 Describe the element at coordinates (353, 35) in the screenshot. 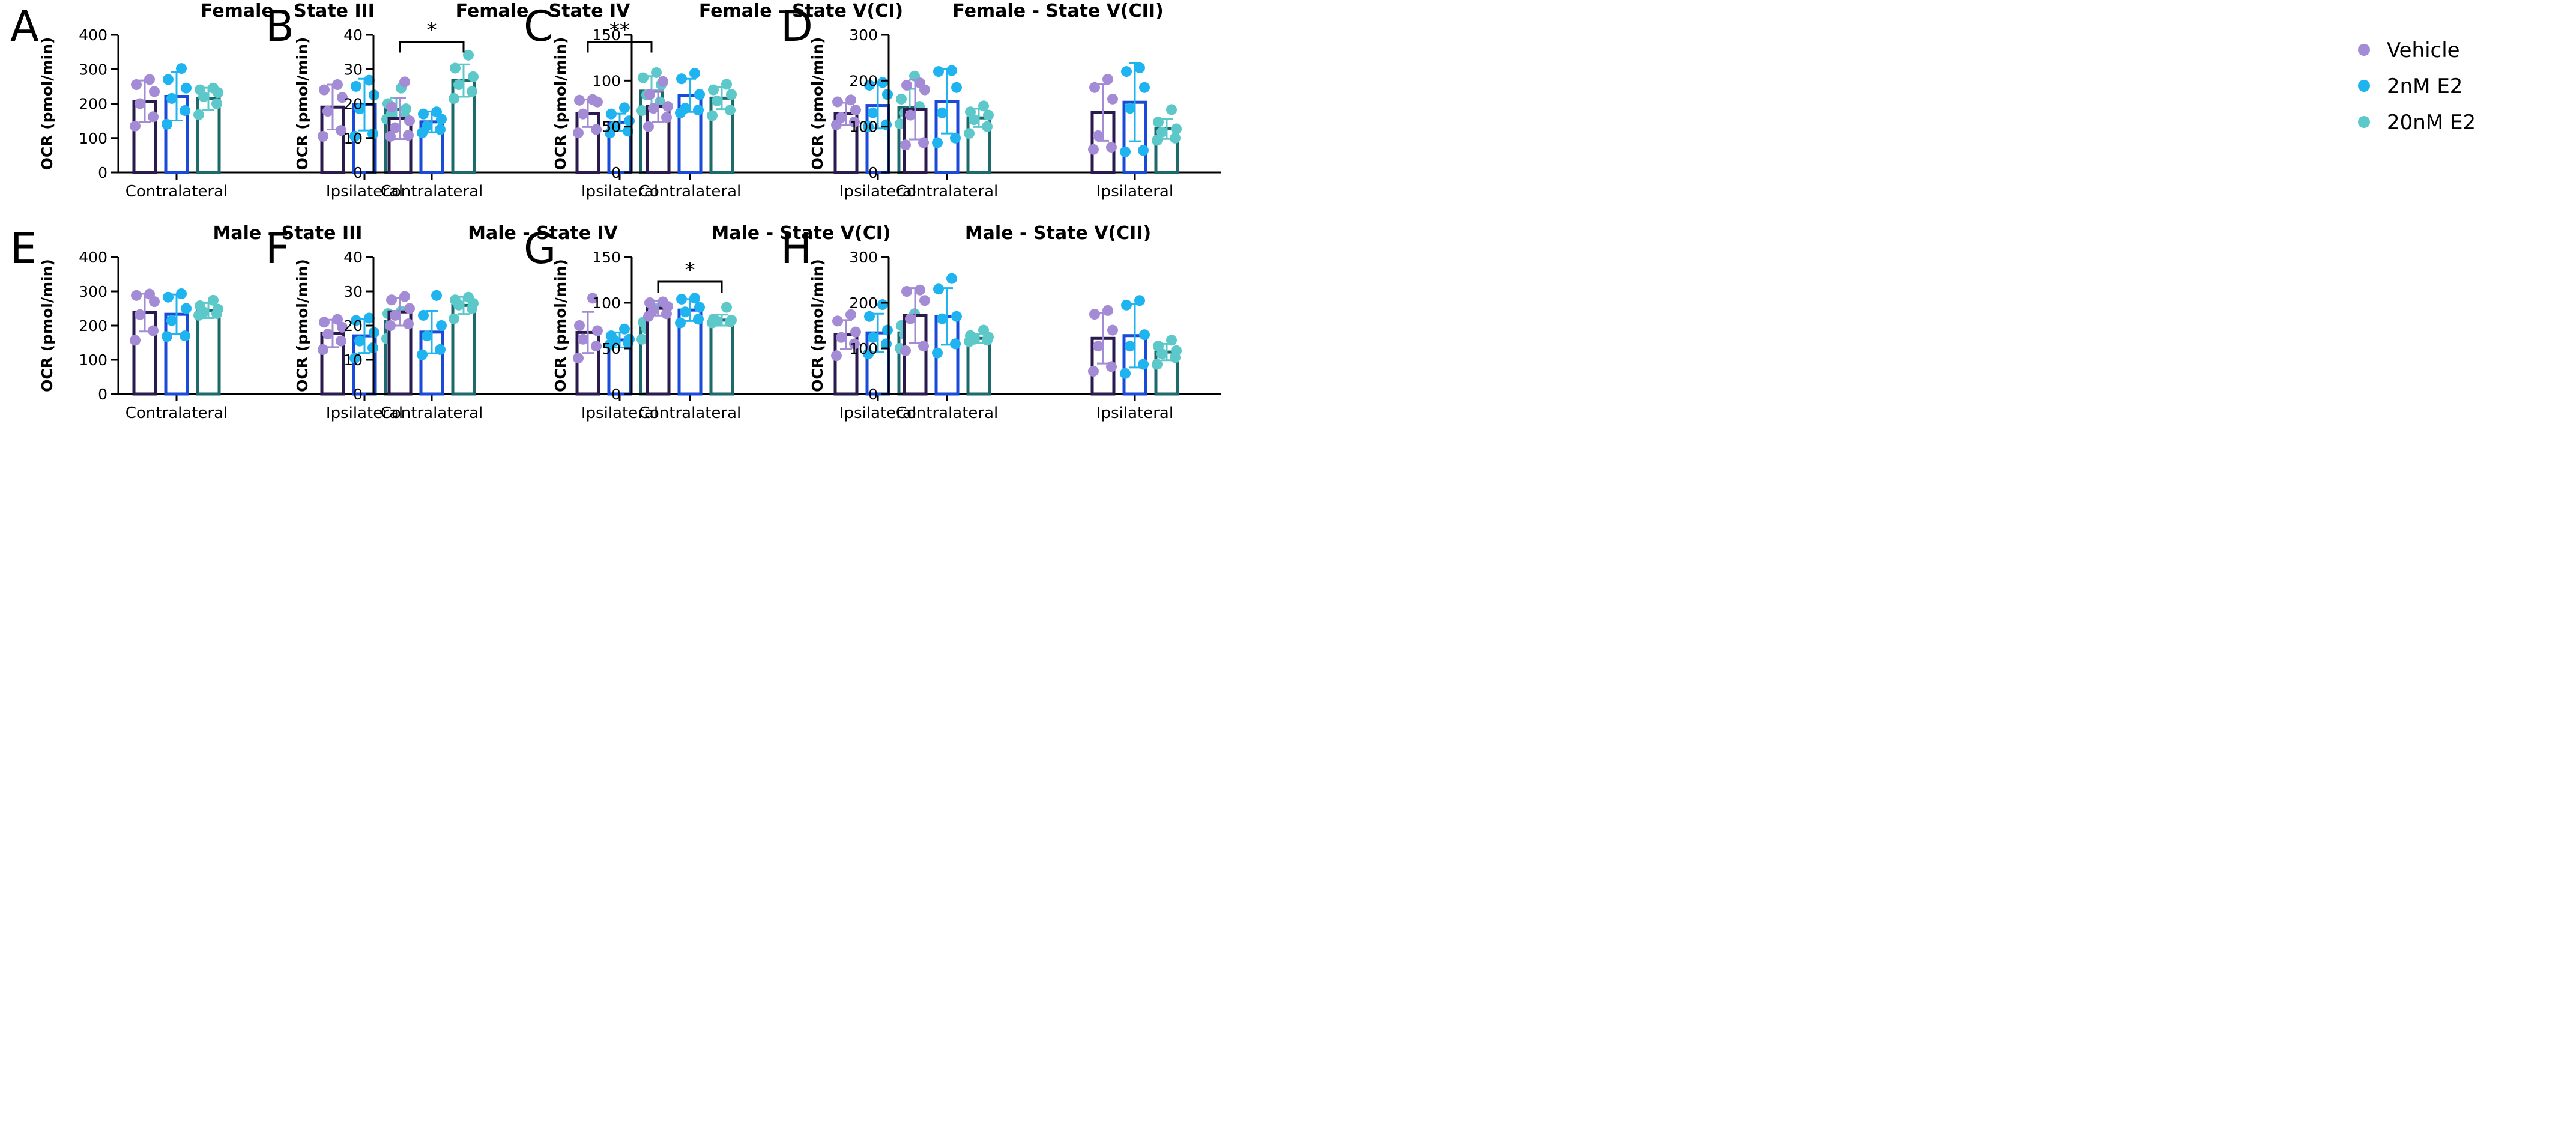

I see `y-tick-label: 40` at that location.